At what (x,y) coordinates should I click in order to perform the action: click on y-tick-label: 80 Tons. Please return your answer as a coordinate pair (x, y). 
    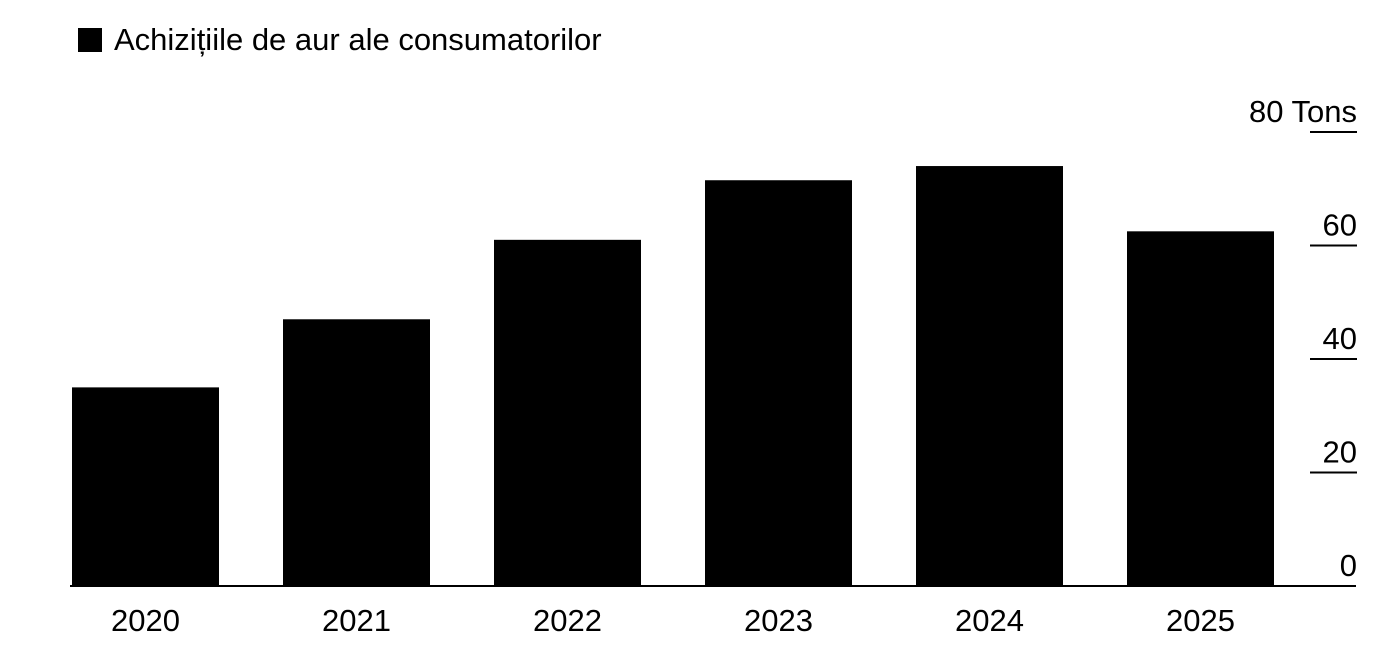
    Looking at the image, I should click on (1303, 111).